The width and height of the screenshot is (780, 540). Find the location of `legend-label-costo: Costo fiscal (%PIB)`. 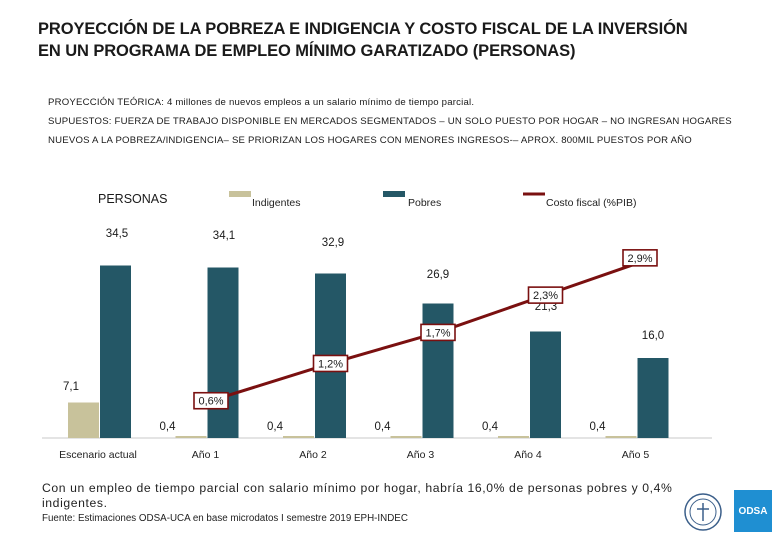

legend-label-costo: Costo fiscal (%PIB) is located at coordinates (591, 203).